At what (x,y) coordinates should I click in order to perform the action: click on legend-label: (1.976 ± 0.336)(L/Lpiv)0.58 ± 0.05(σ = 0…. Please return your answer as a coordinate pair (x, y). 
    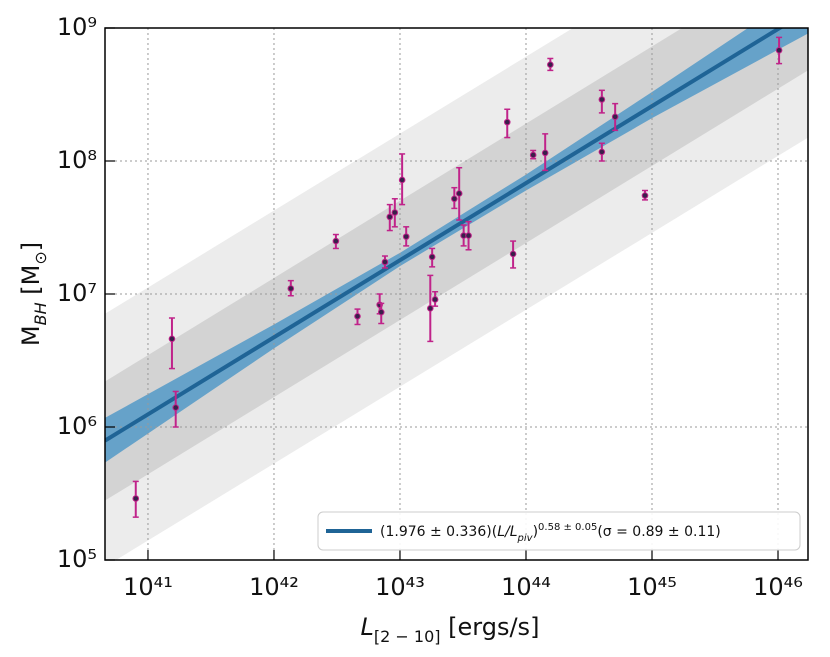
    Looking at the image, I should click on (550, 533).